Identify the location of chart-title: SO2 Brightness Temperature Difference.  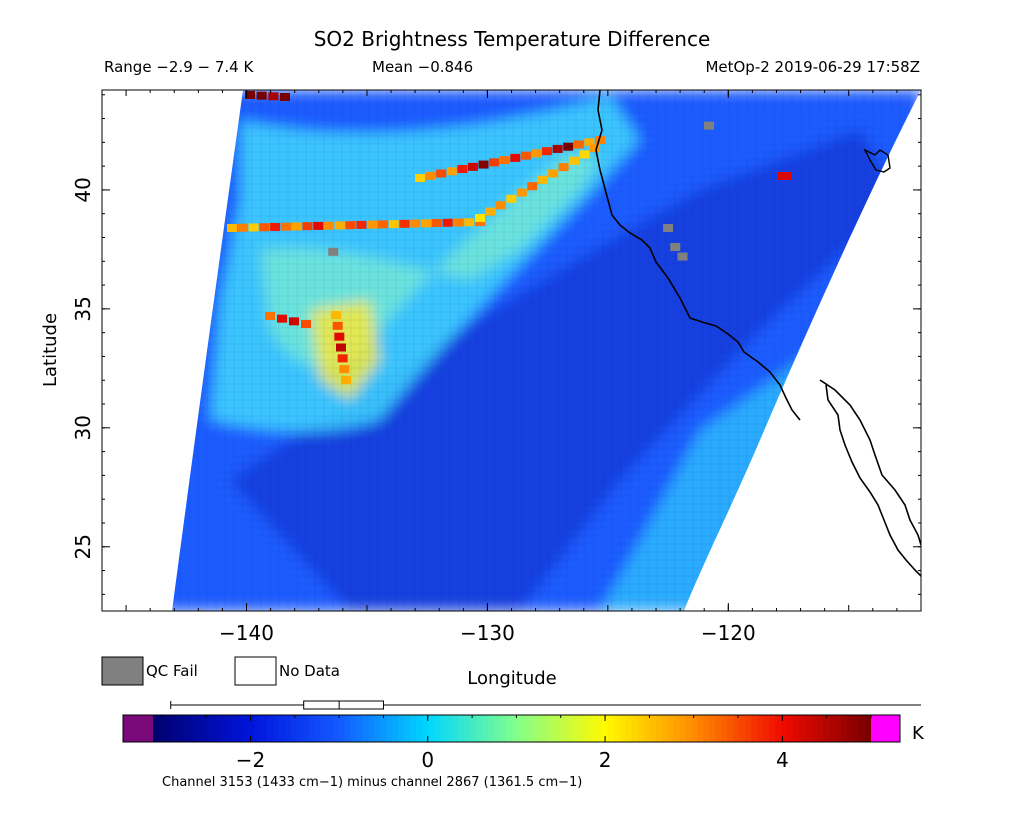
(512, 39).